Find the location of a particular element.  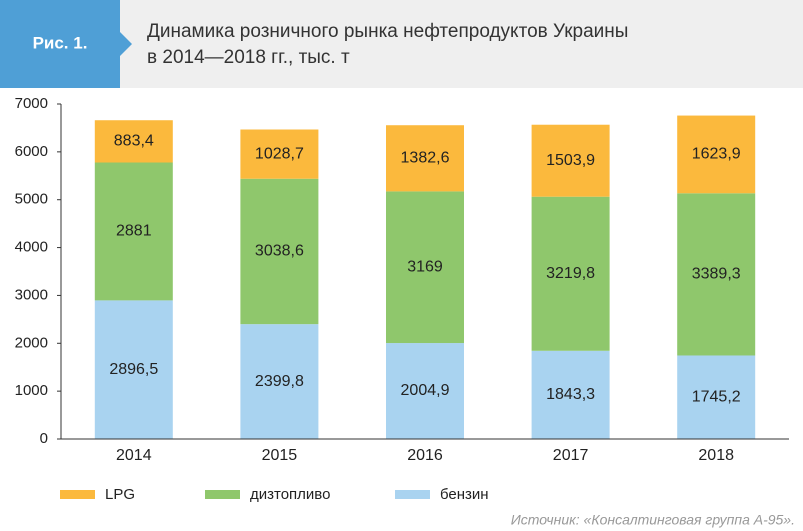

y-tick-label: 4000 is located at coordinates (31, 247).